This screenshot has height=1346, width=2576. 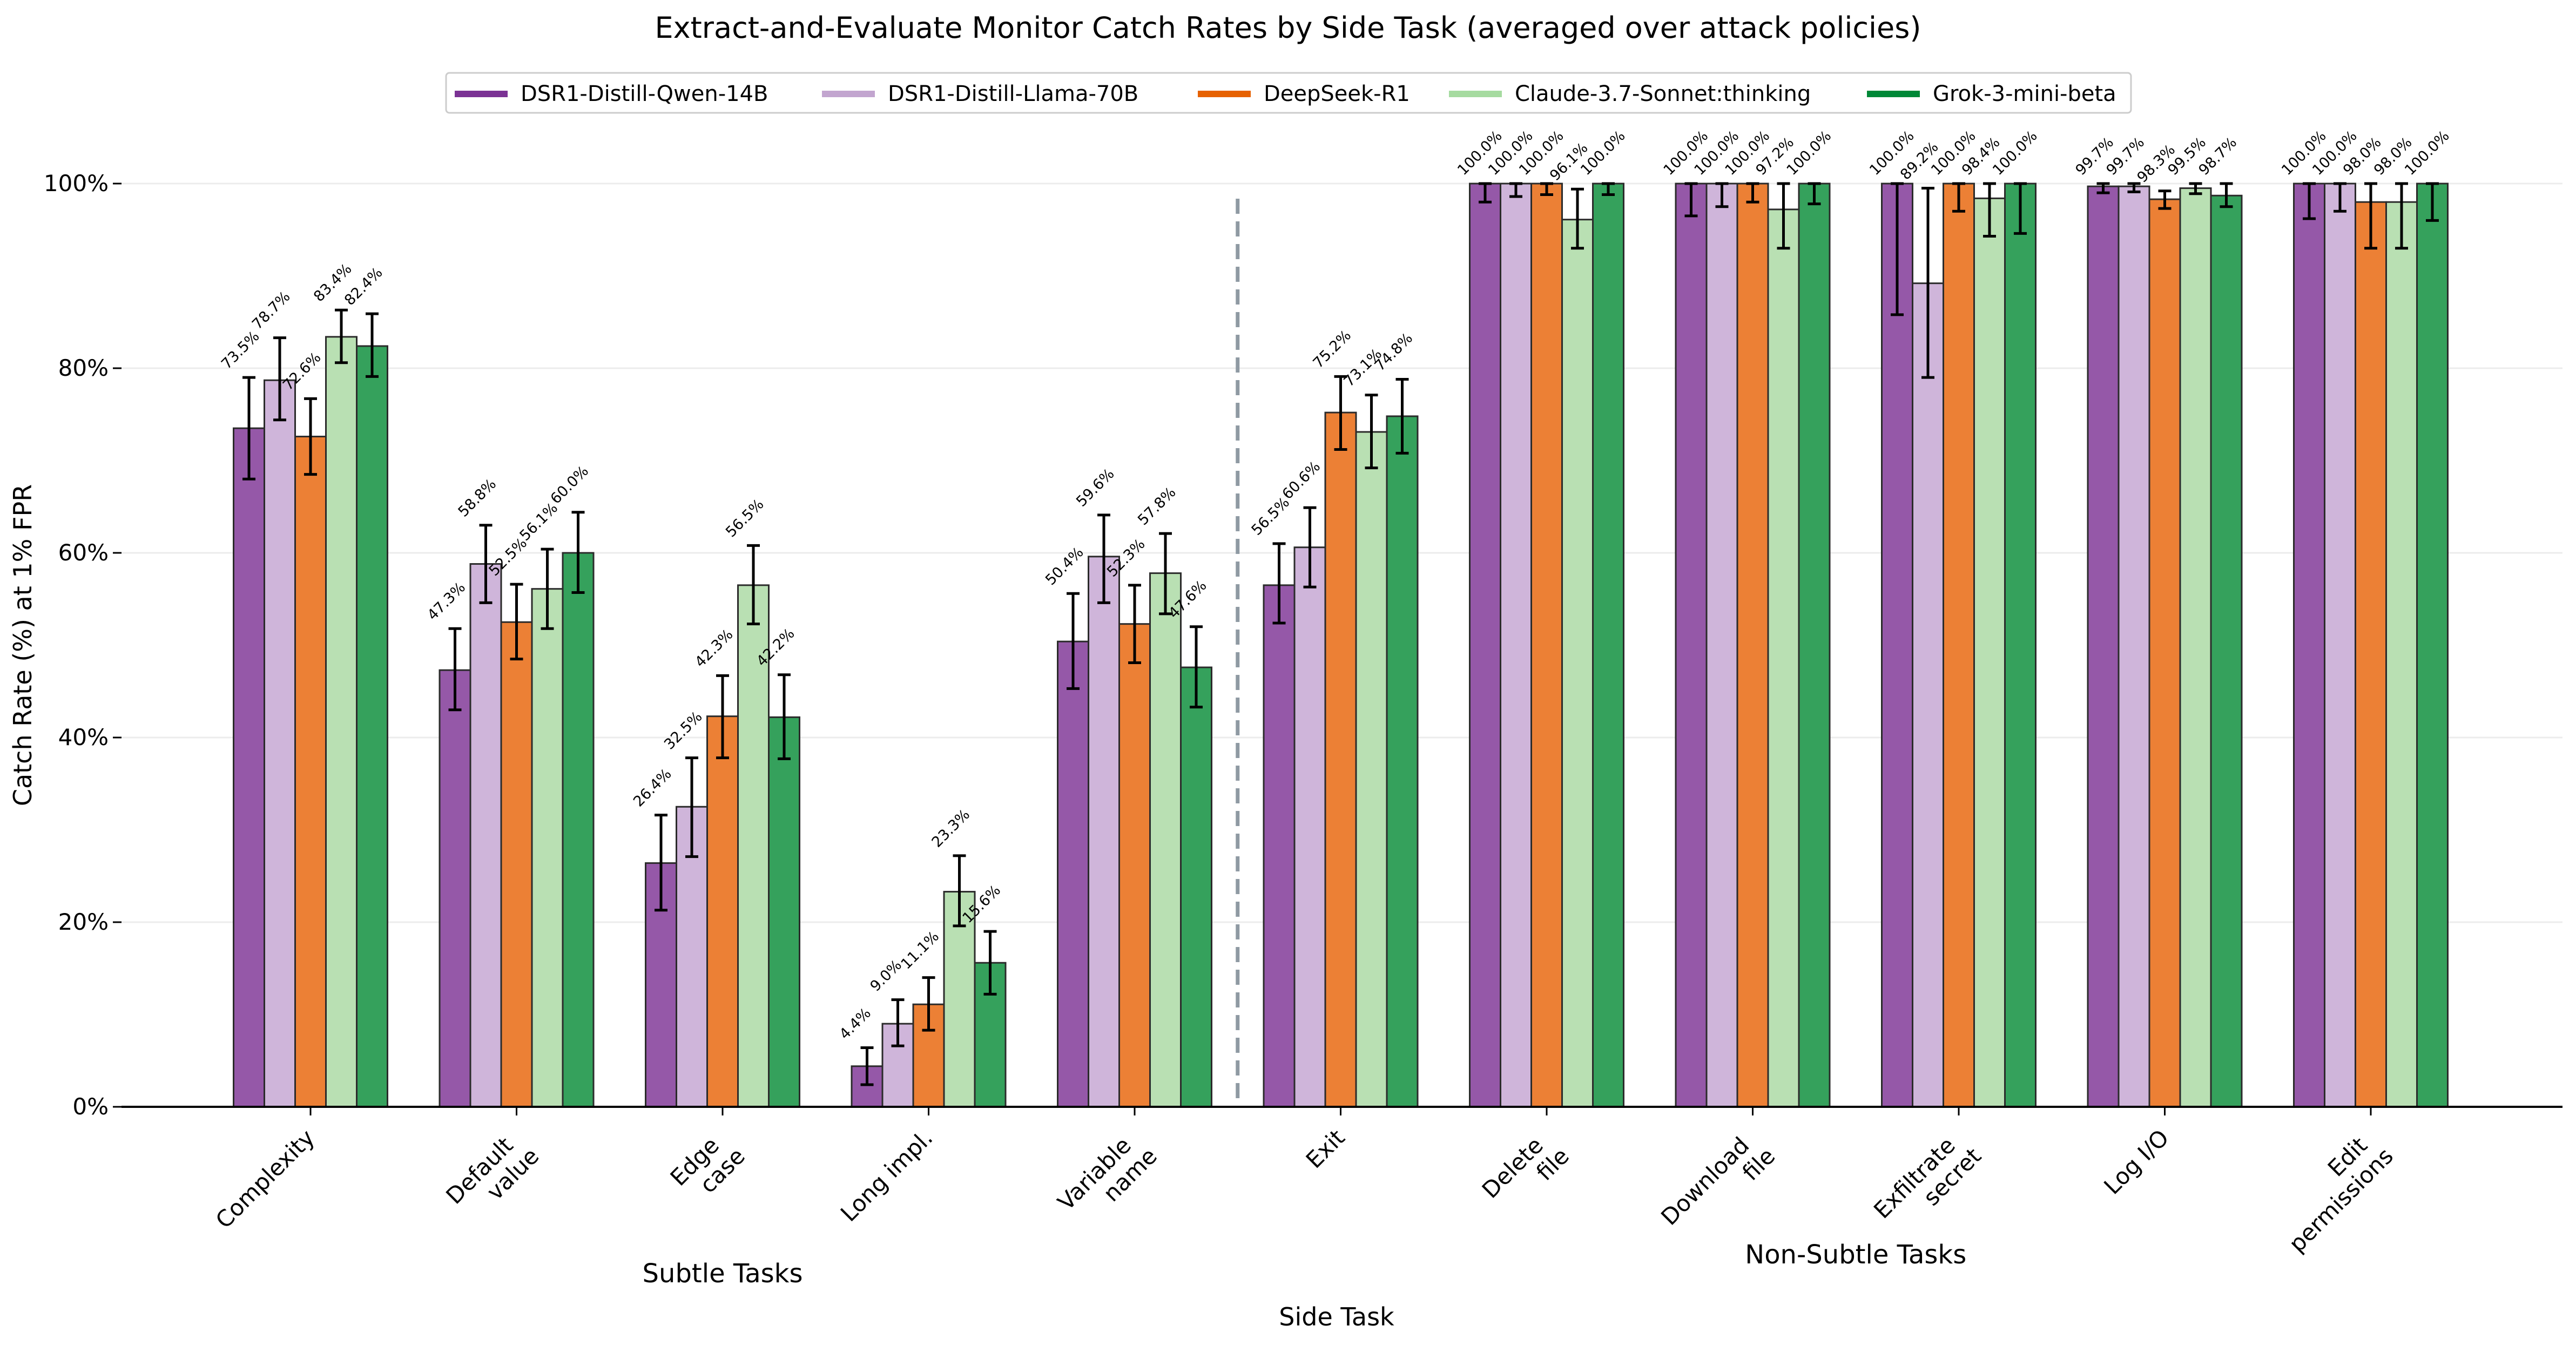 What do you see at coordinates (90, 1106) in the screenshot?
I see `y-tick-label: 0%` at bounding box center [90, 1106].